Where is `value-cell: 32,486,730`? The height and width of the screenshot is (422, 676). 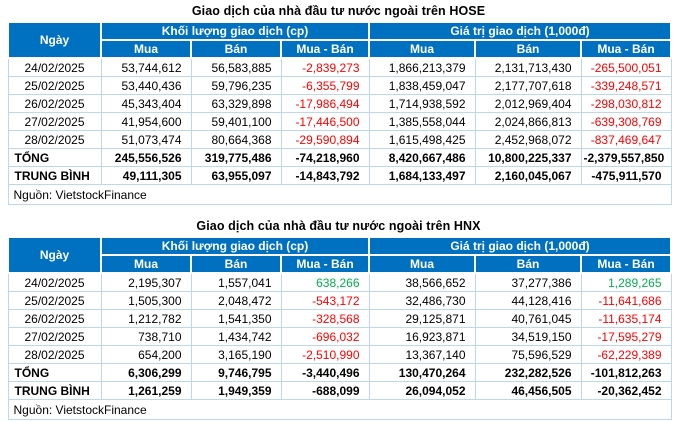
value-cell: 32,486,730 is located at coordinates (422, 300).